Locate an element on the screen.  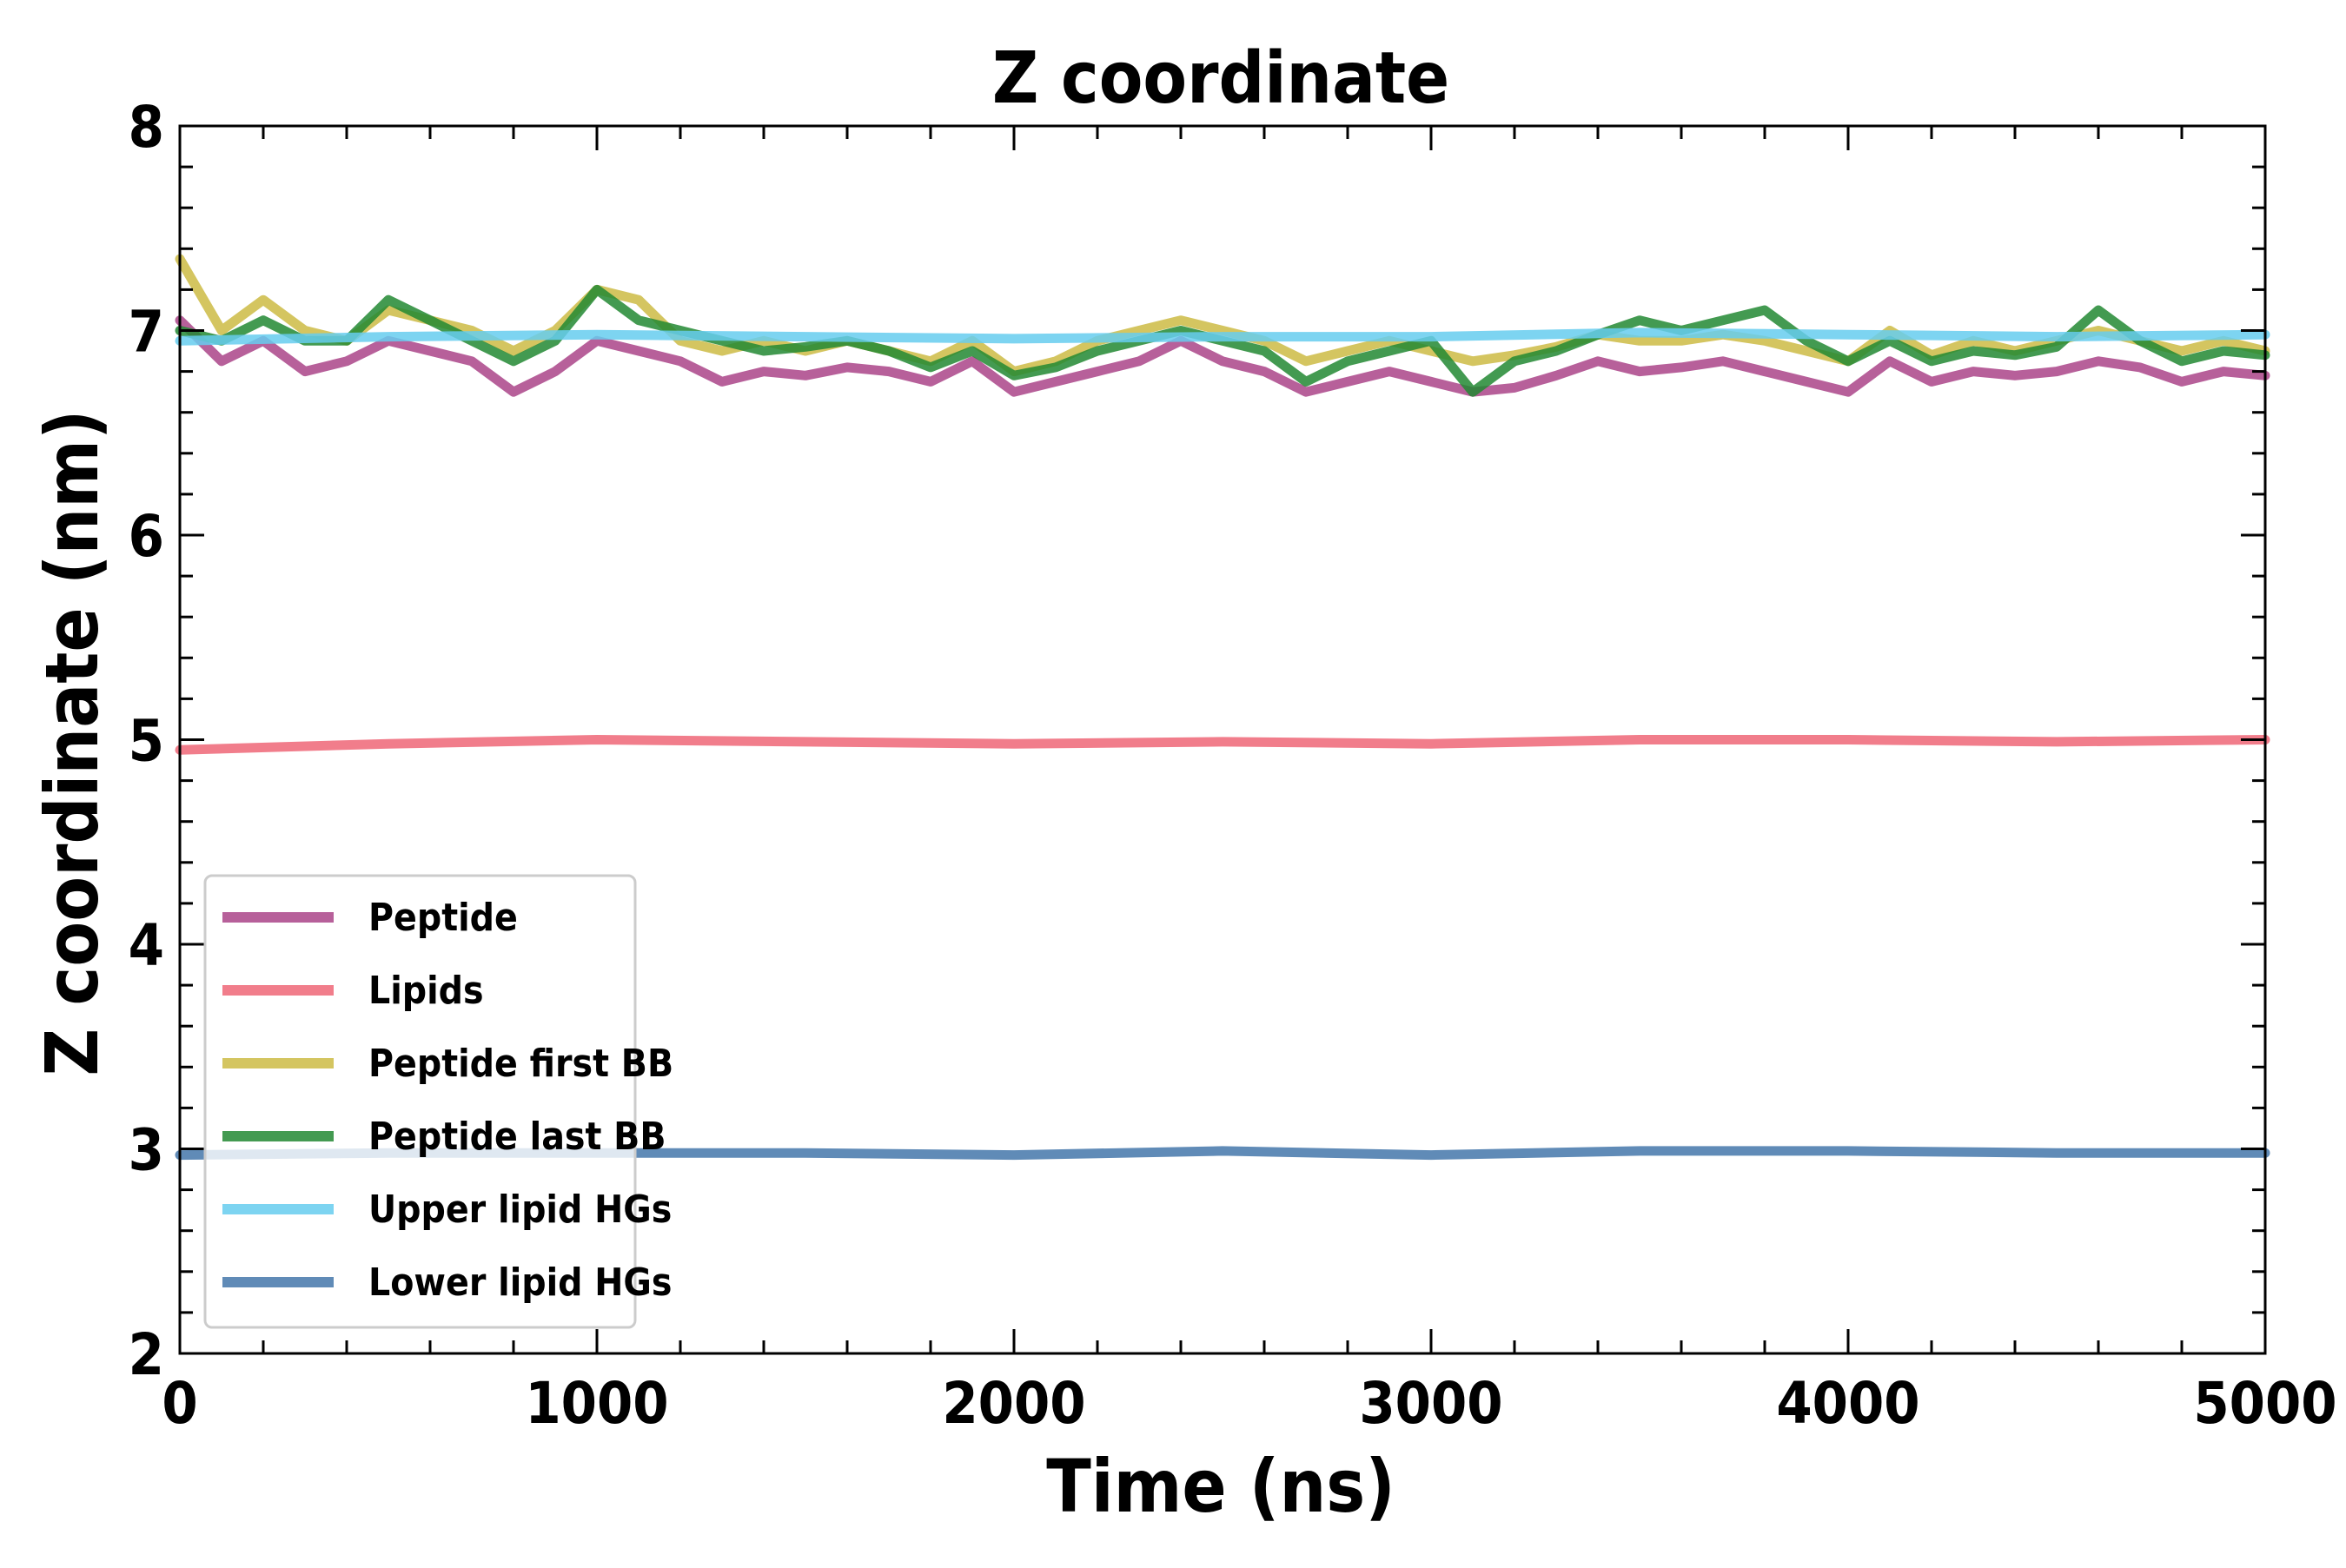
series-line-peptide-first-bb is located at coordinates (1222, 315).